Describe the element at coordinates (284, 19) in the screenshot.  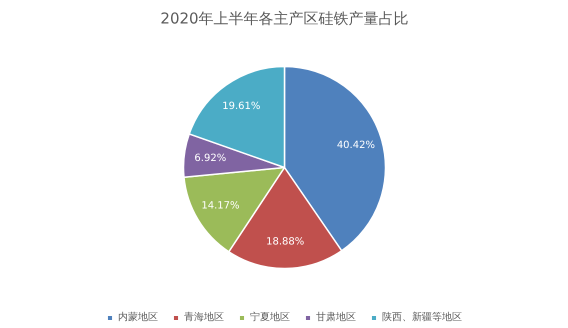
I see `chart-title: 2020年上半年各主产区硅铁产量占比` at that location.